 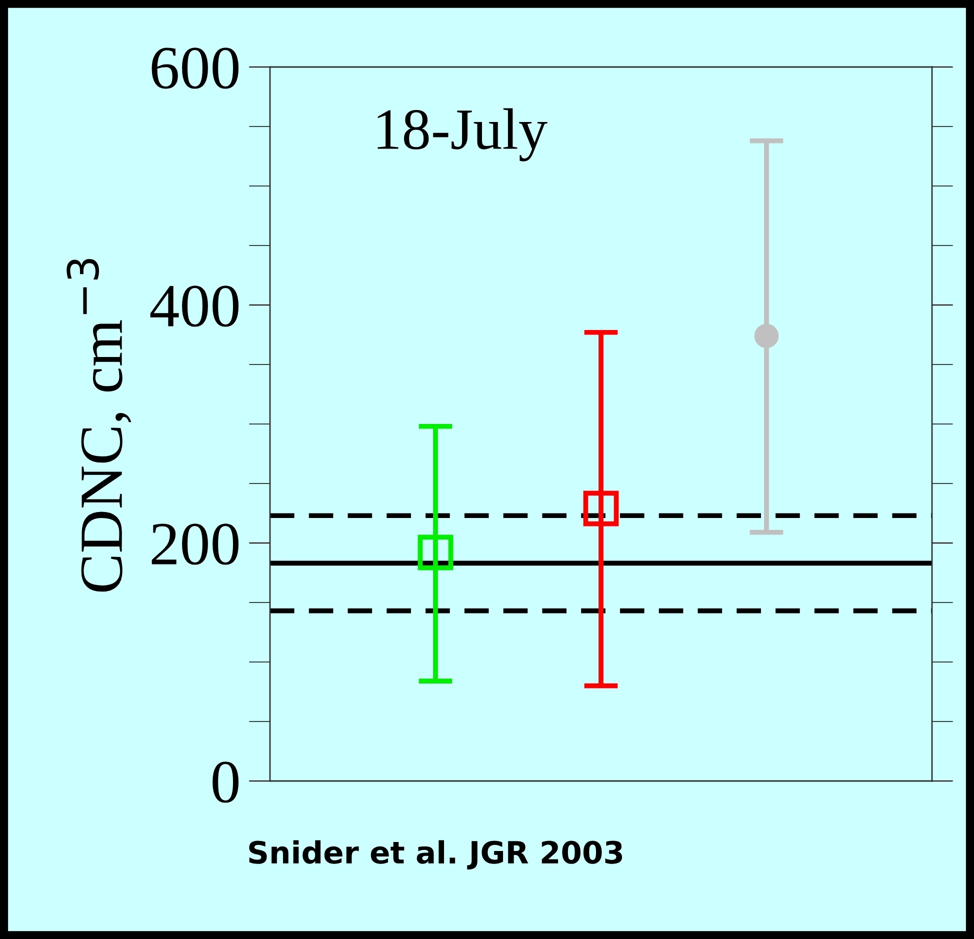 I want to click on y-tick-label: 600, so click(x=195, y=68).